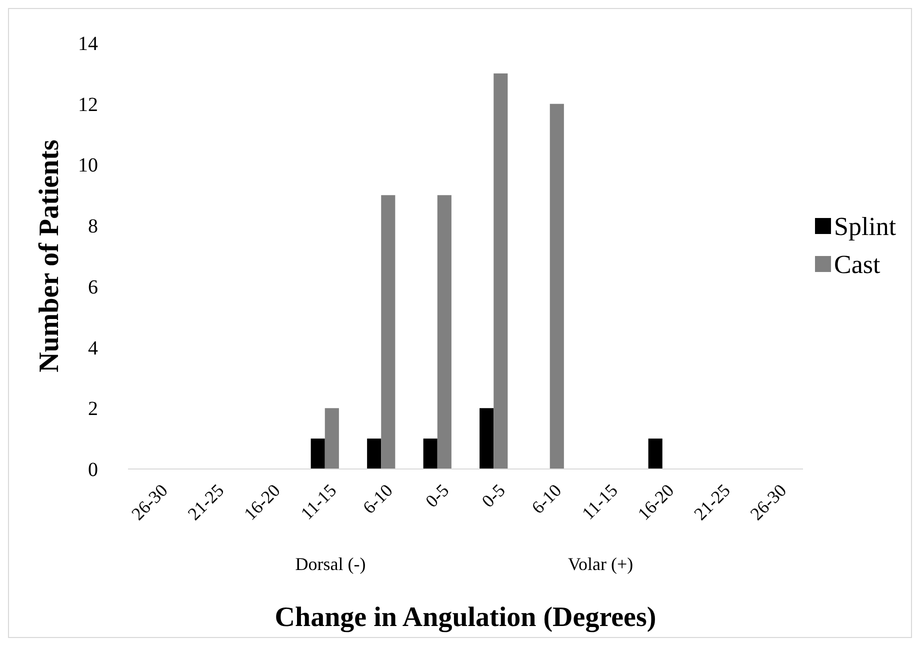 The width and height of the screenshot is (920, 646). What do you see at coordinates (601, 564) in the screenshot?
I see `text: Volar (+)` at bounding box center [601, 564].